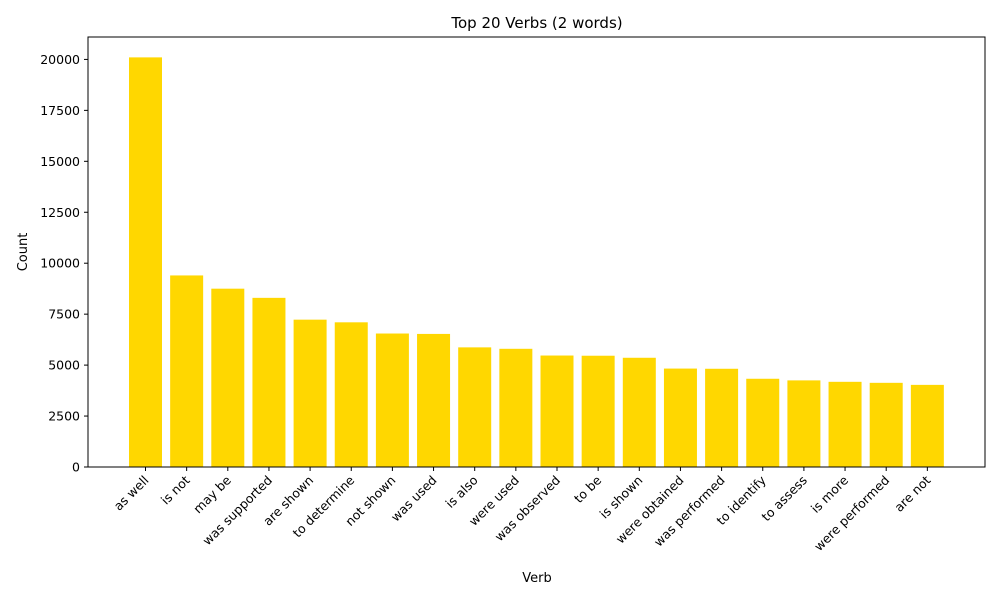 The image size is (1000, 600). I want to click on y-tick-label: 7500, so click(64, 314).